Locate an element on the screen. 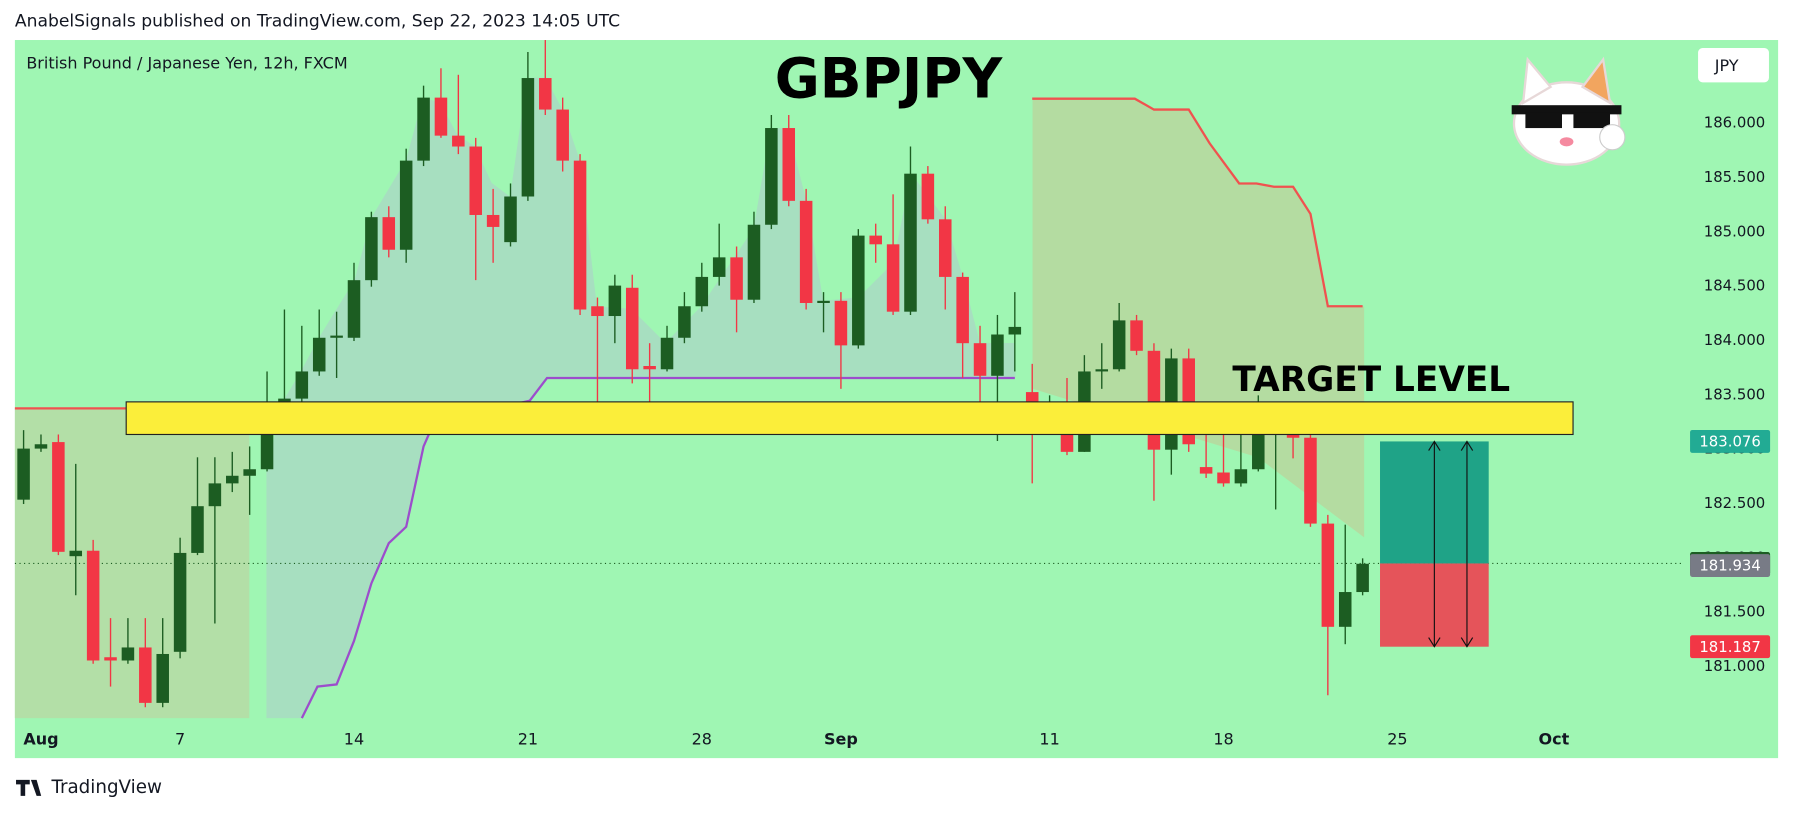 This screenshot has height=813, width=1793. symbol-info: British Pound / Japanese Yen, 12h, FXCM is located at coordinates (186, 63).